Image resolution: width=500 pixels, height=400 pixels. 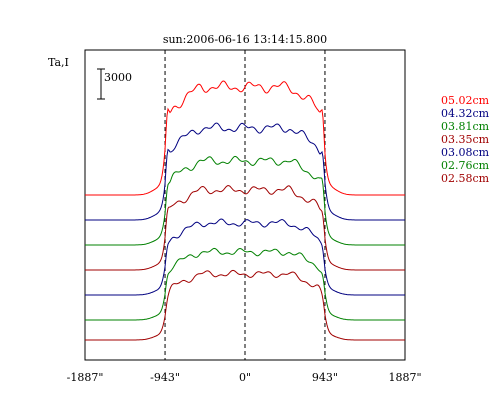 What do you see at coordinates (465, 165) in the screenshot?
I see `legend-entry-02.76cm: 02.76cm` at bounding box center [465, 165].